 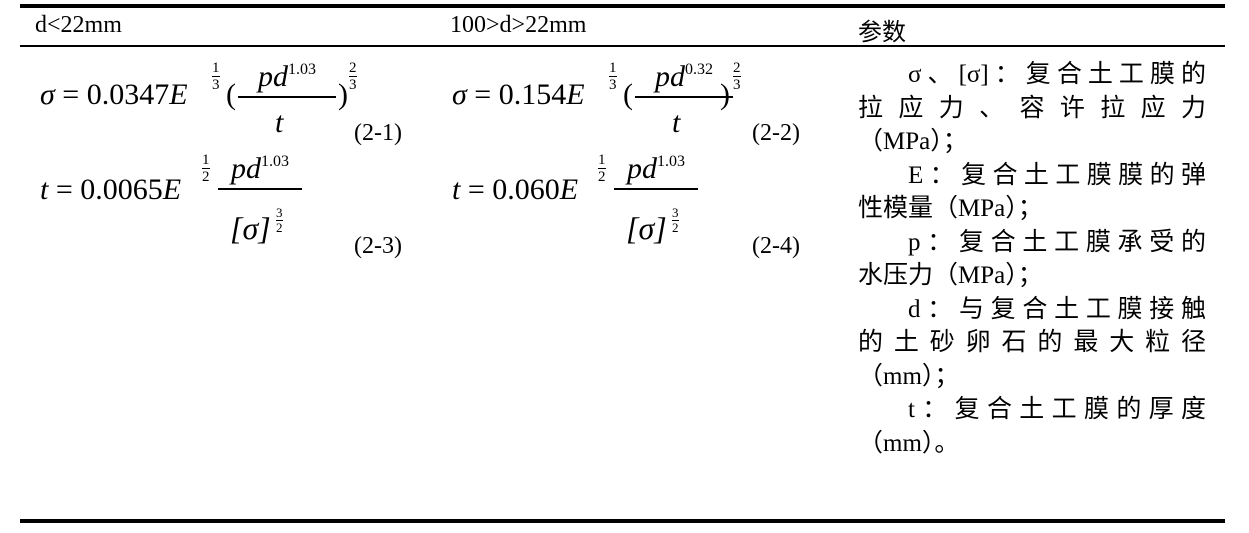 What do you see at coordinates (882, 33) in the screenshot?
I see `header-params: 参数` at bounding box center [882, 33].